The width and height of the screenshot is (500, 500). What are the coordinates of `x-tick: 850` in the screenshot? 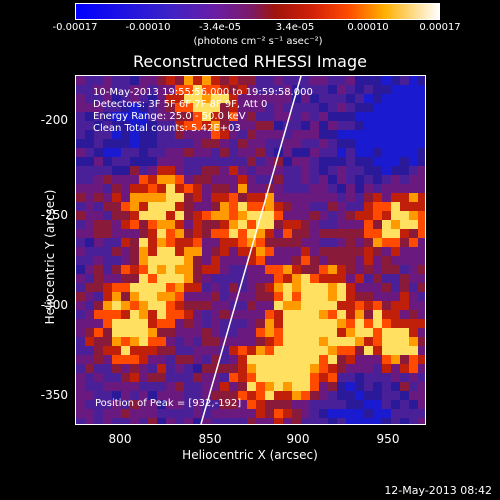 It's located at (210, 439).